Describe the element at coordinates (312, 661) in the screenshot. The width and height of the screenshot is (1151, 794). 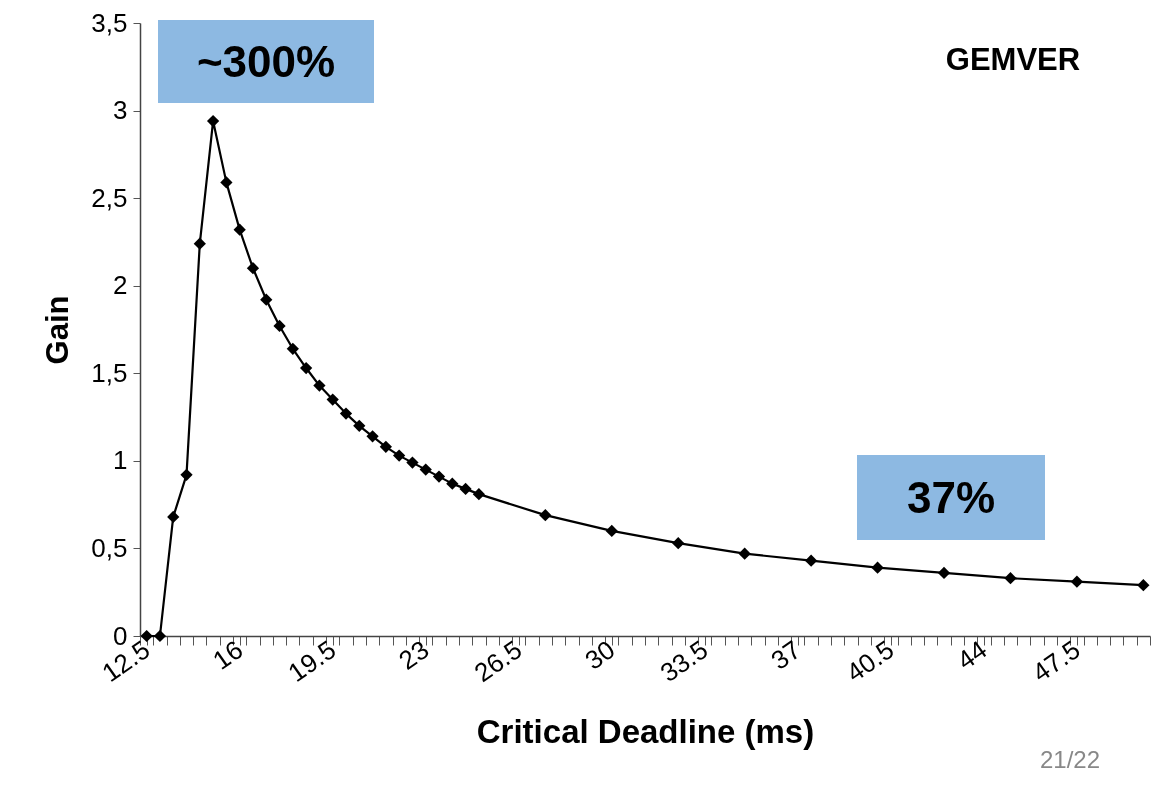
I see `x-tick-label: 19.5` at that location.